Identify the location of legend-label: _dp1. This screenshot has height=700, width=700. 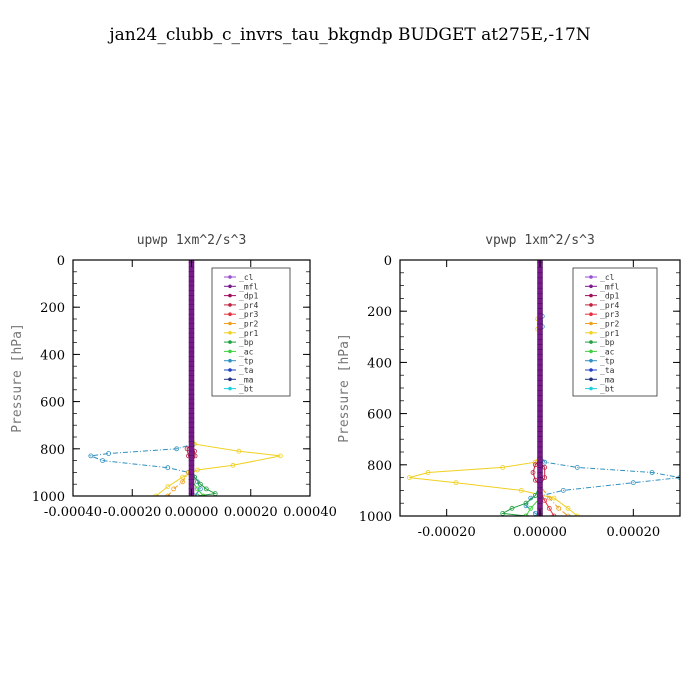
(609, 296).